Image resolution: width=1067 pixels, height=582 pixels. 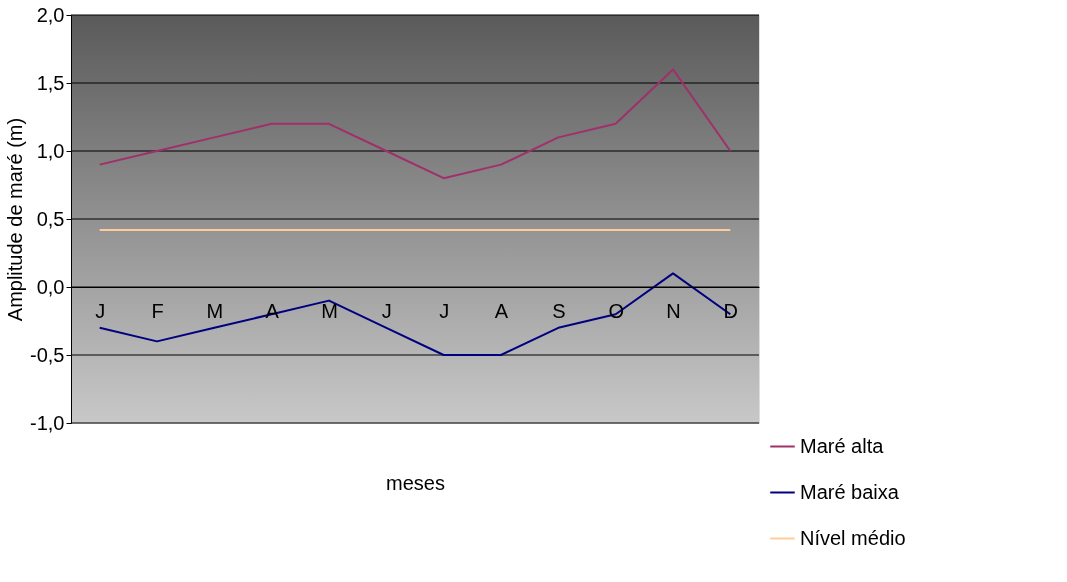 What do you see at coordinates (673, 310) in the screenshot?
I see `x-tick-label: N` at bounding box center [673, 310].